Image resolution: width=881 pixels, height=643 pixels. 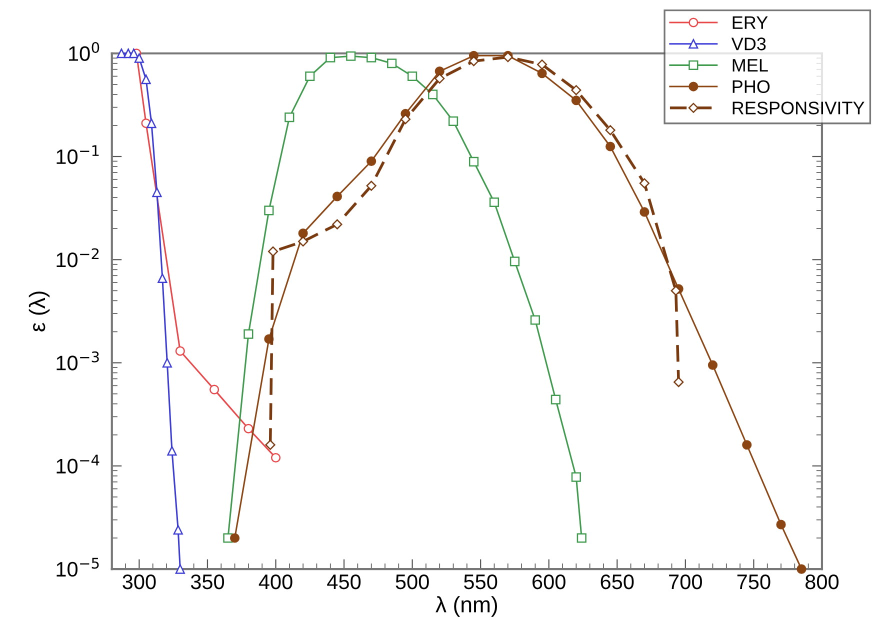 I want to click on legend-label: ERY, so click(x=750, y=22).